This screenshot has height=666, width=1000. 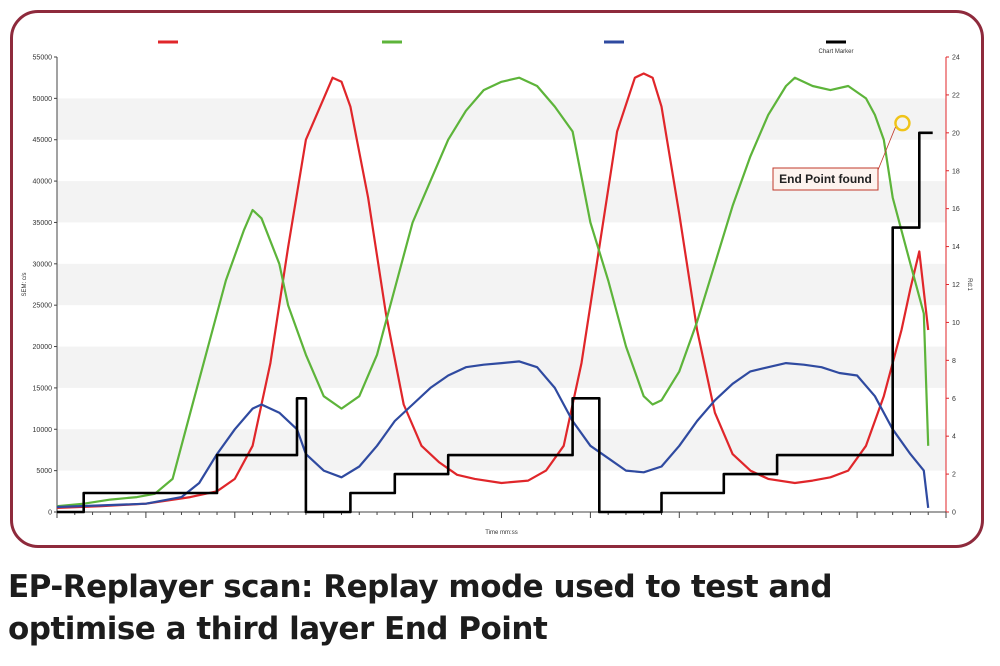 I want to click on left-tick-label: 15000, so click(x=43, y=388).